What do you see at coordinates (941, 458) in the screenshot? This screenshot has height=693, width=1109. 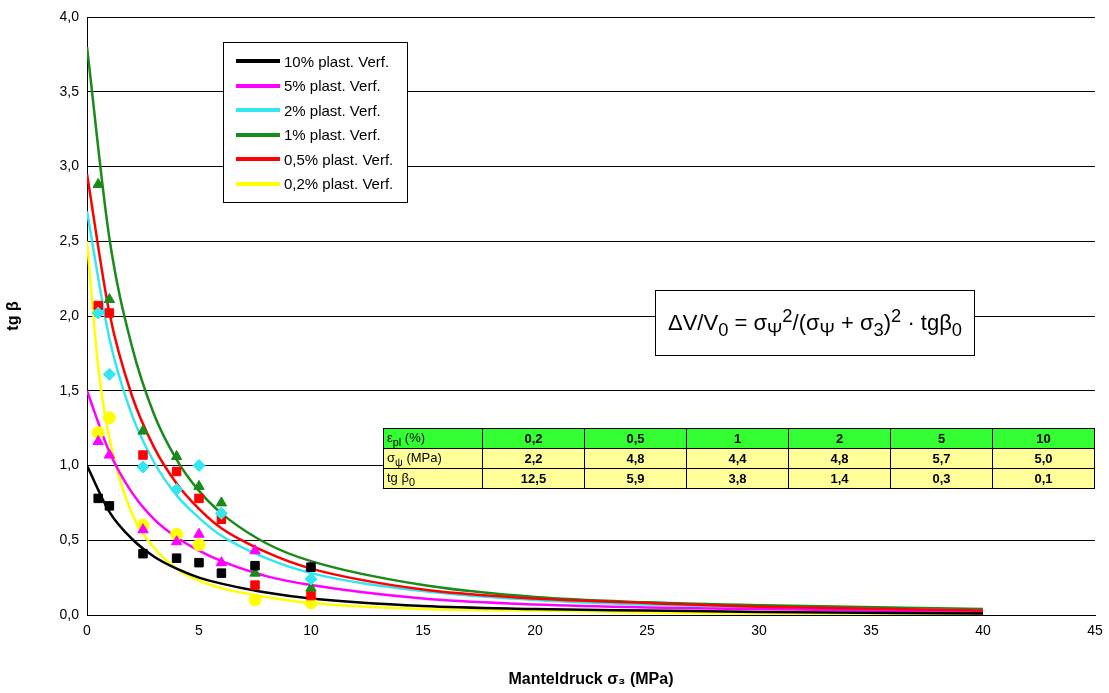 I see `annotation: 5,7` at bounding box center [941, 458].